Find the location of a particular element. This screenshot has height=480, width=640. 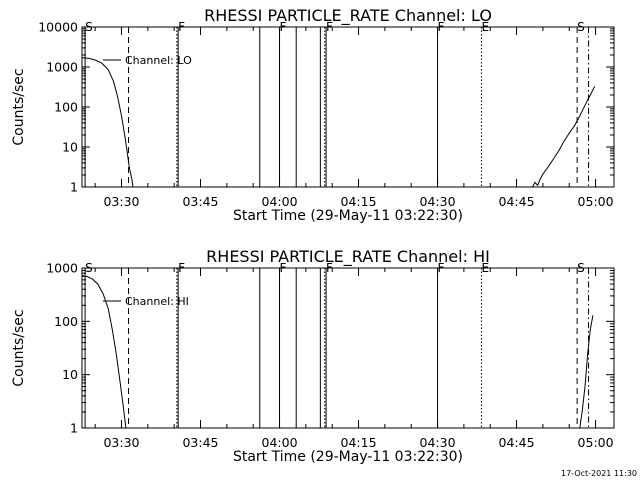

footer-timestamp: 17-Oct-2021 11:30 is located at coordinates (599, 473).